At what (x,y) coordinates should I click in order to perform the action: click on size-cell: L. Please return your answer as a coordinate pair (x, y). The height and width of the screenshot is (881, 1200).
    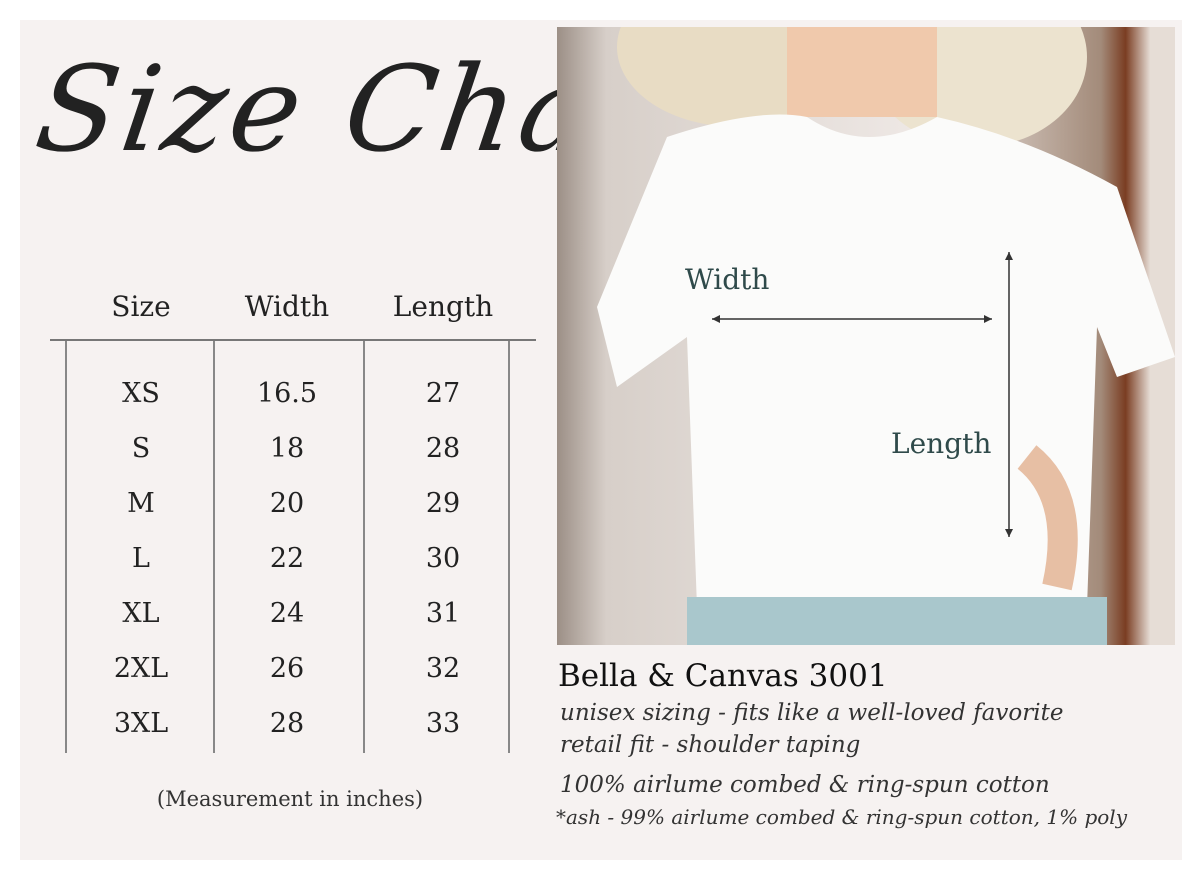
    Looking at the image, I should click on (141, 558).